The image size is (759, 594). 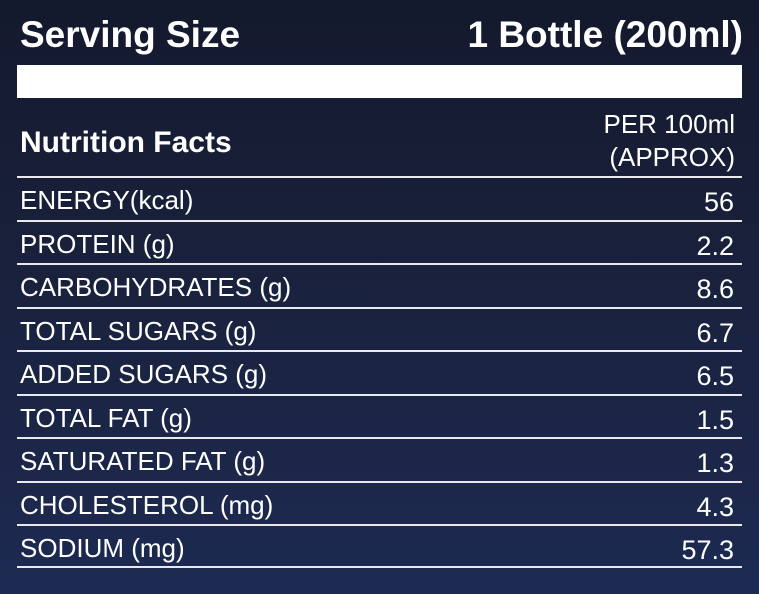 What do you see at coordinates (715, 463) in the screenshot?
I see `nutrient-value: 1.3` at bounding box center [715, 463].